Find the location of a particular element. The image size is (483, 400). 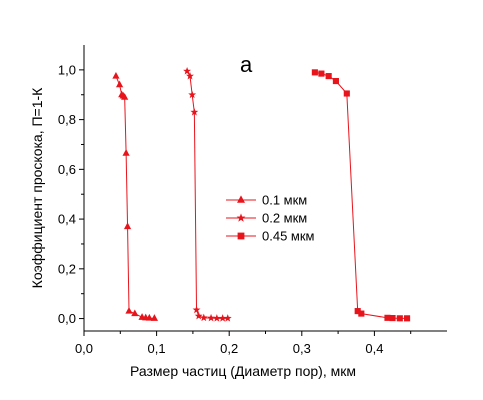

y-tick-label: 0,0 is located at coordinates (67, 318).